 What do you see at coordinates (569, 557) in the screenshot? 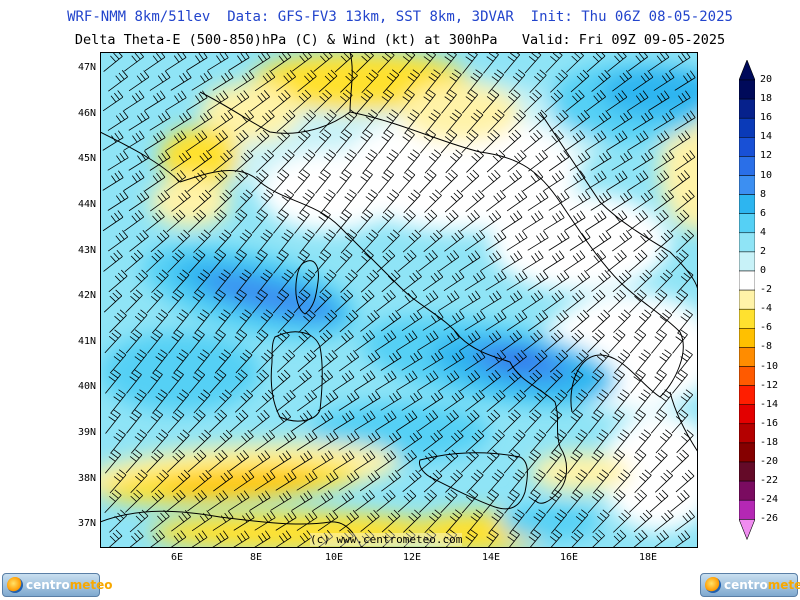
I see `lon-label: 16E` at bounding box center [569, 557].